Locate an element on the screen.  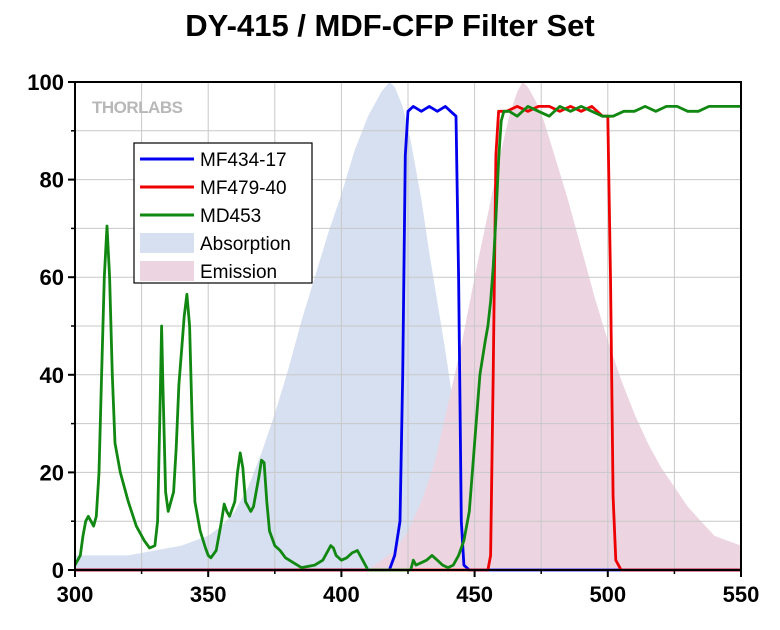
x-tick-label: 400 is located at coordinates (341, 594).